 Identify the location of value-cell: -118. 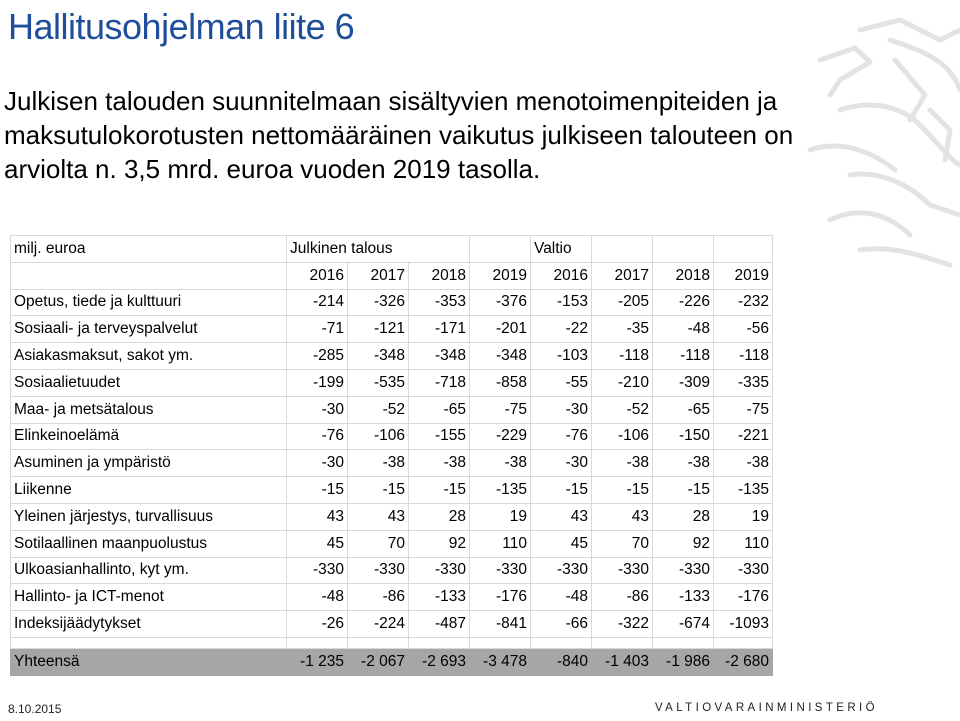
(743, 356).